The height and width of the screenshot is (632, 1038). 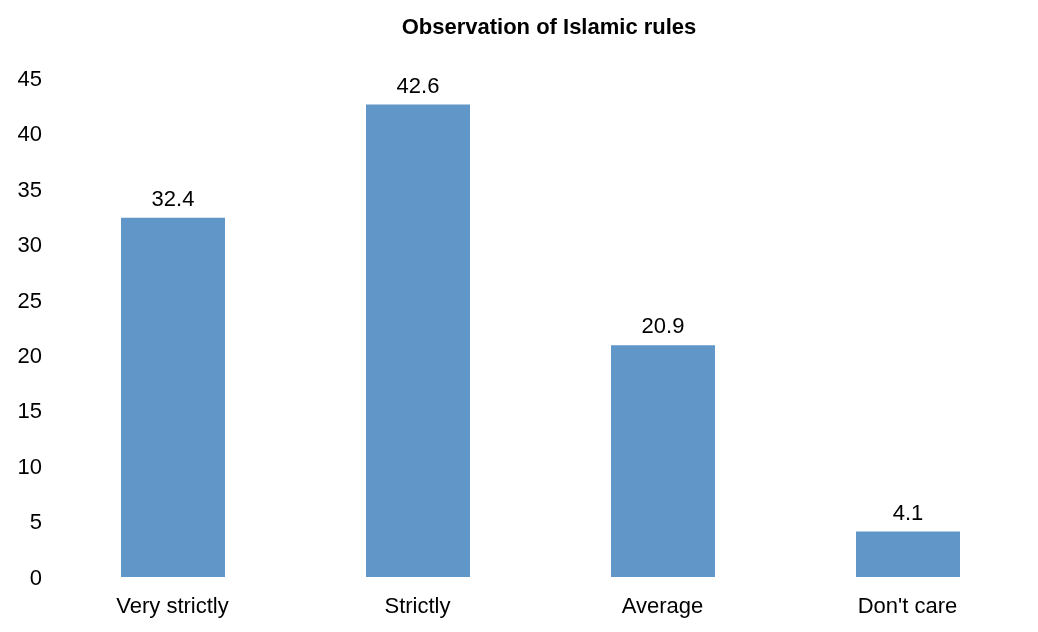 What do you see at coordinates (29, 356) in the screenshot?
I see `y-tick-label: 20` at bounding box center [29, 356].